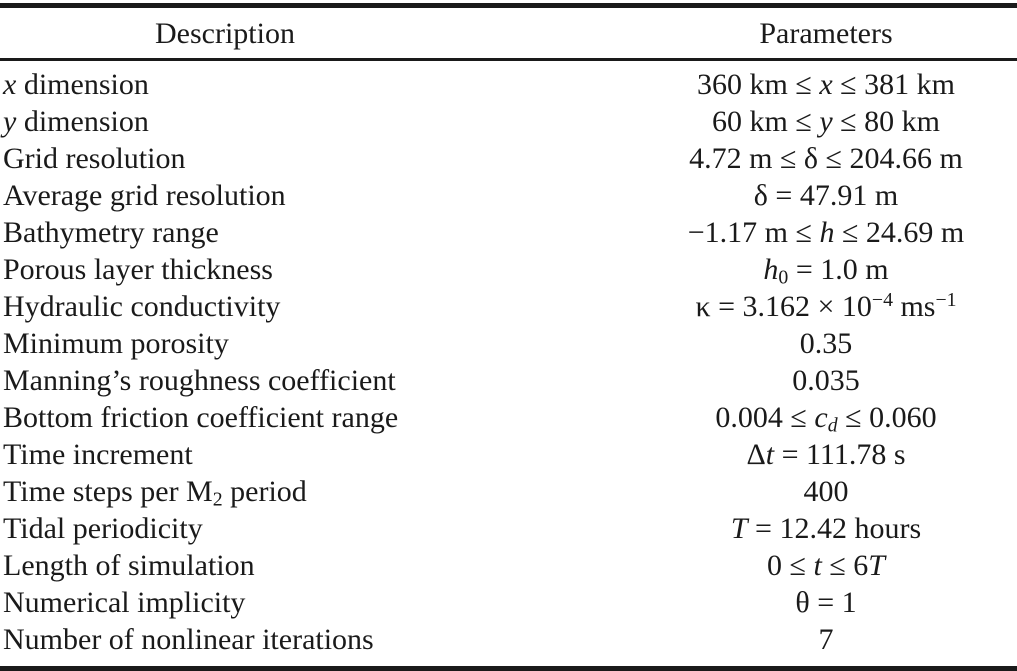  What do you see at coordinates (882, 300) in the screenshot?
I see `text-segment: −4` at bounding box center [882, 300].